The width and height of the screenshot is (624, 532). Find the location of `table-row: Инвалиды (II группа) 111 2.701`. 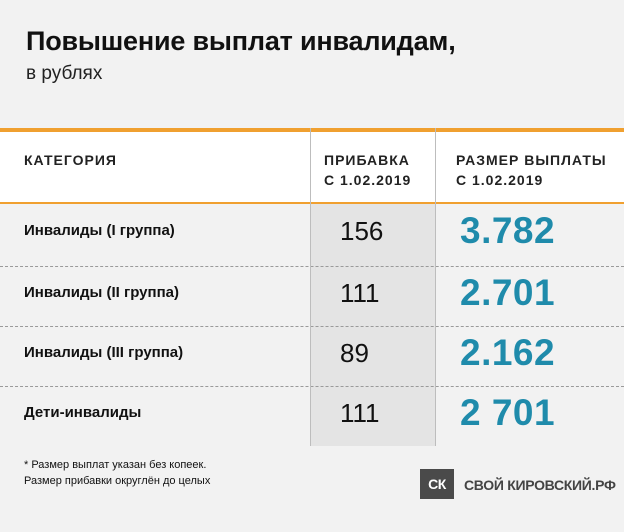

table-row: Инвалиды (II группа) 111 2.701 is located at coordinates (312, 295).